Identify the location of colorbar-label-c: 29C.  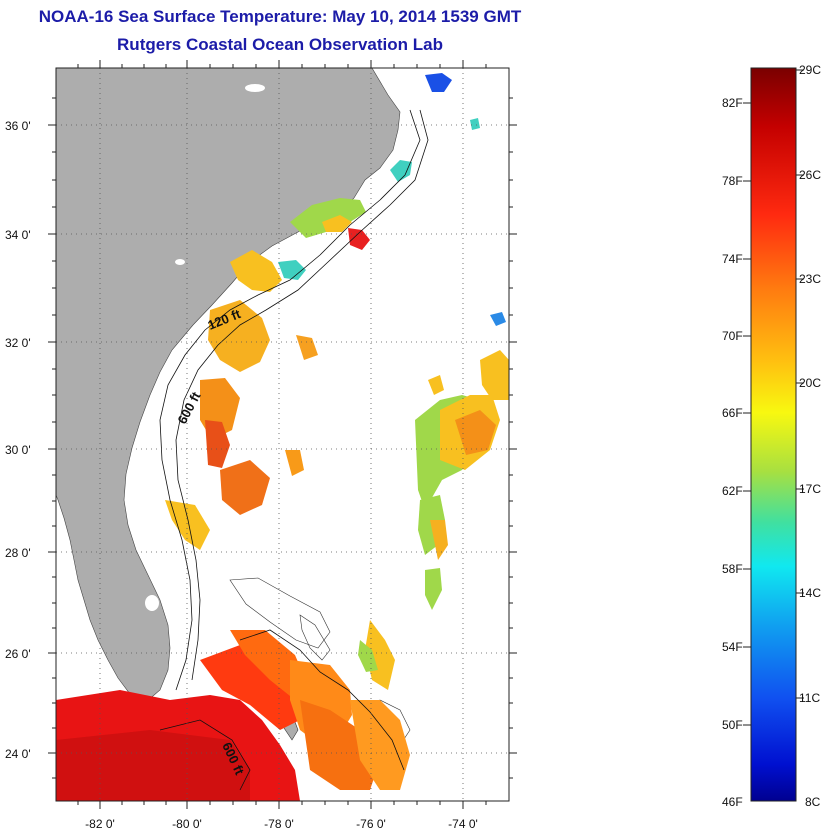
(810, 70).